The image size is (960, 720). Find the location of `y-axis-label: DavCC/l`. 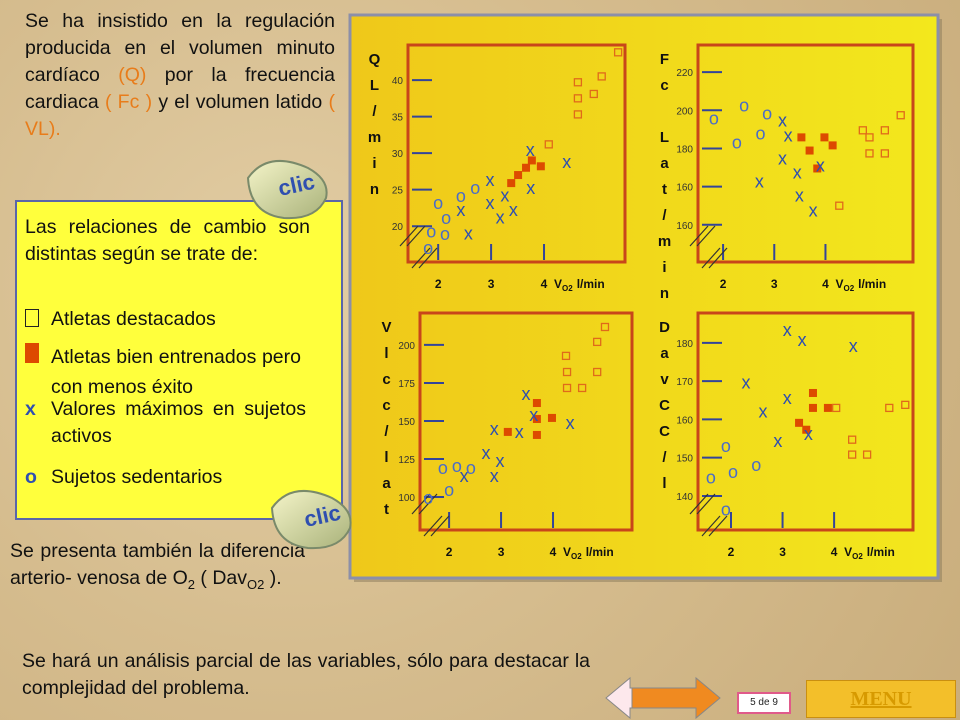

y-axis-label: DavCC/l is located at coordinates (664, 410).